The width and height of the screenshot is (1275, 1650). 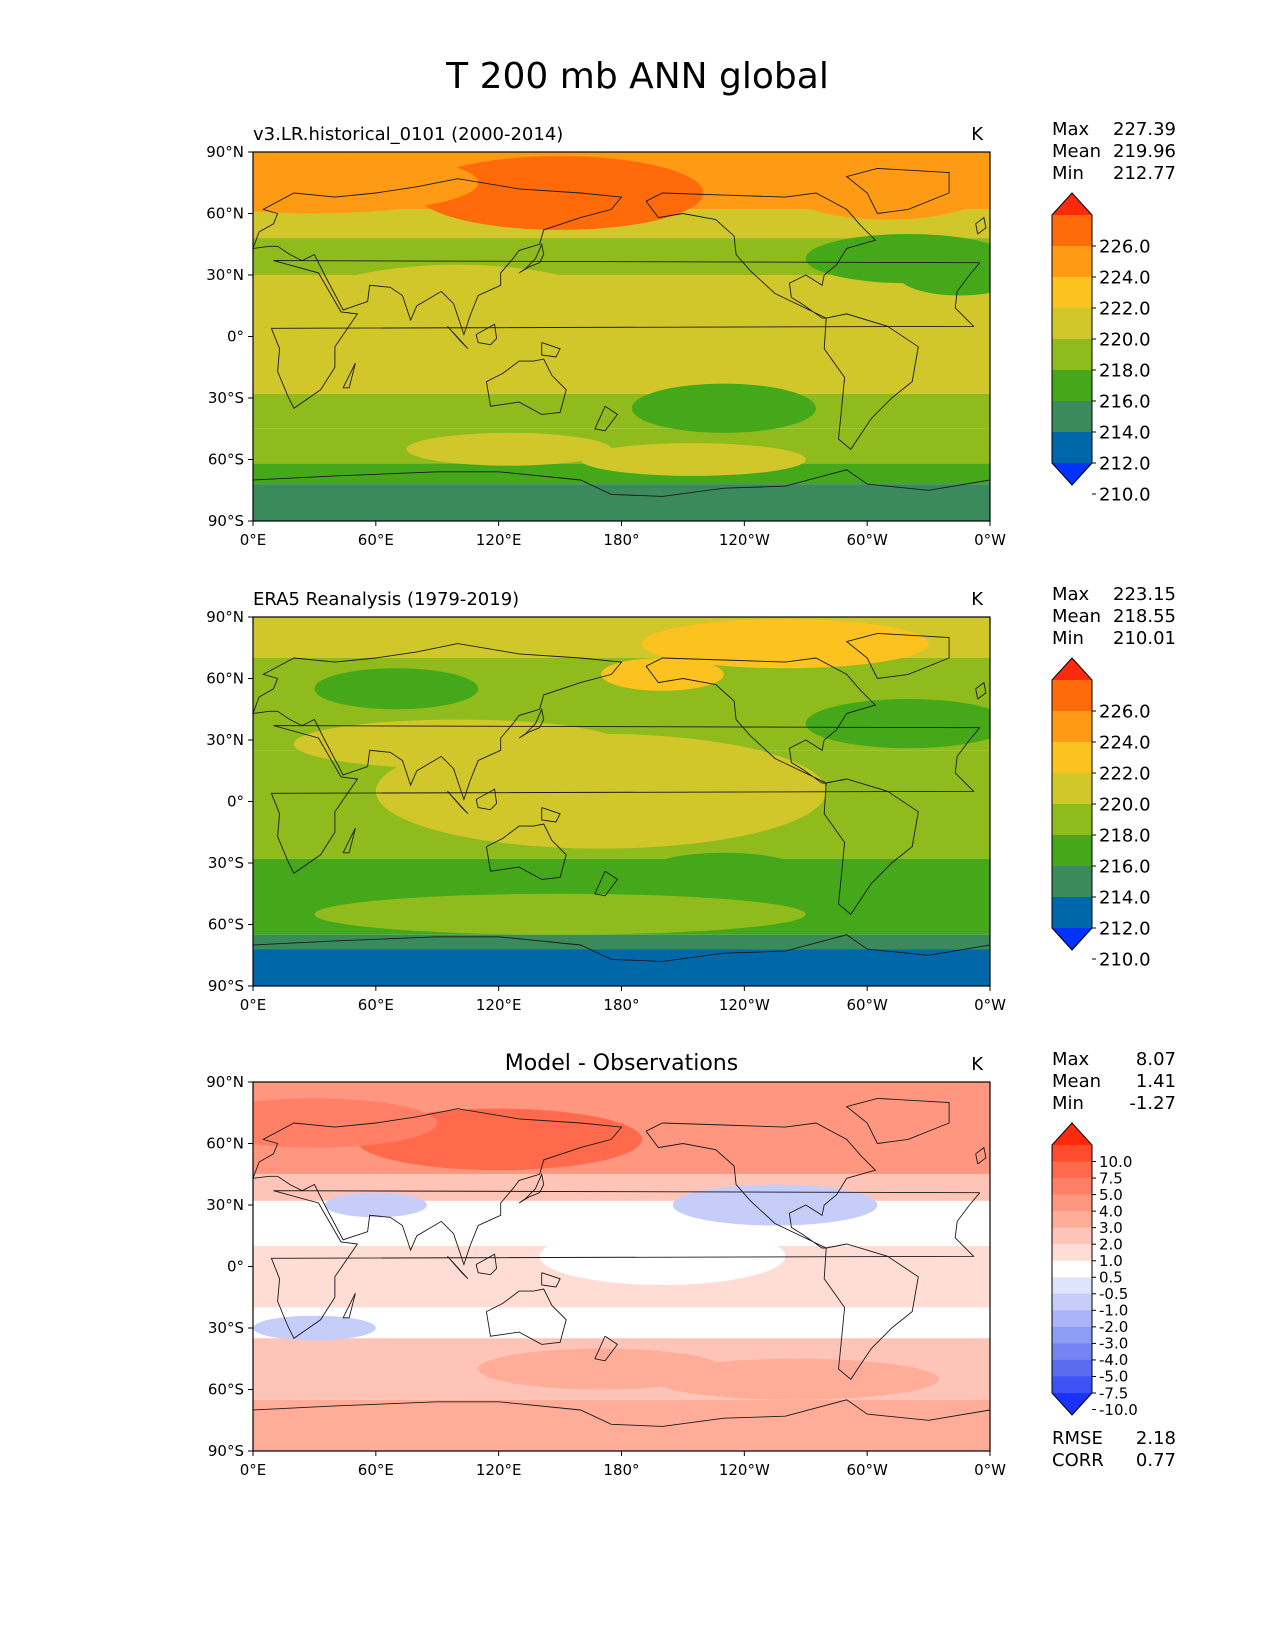 What do you see at coordinates (1078, 1460) in the screenshot?
I see `corr-label: CORR` at bounding box center [1078, 1460].